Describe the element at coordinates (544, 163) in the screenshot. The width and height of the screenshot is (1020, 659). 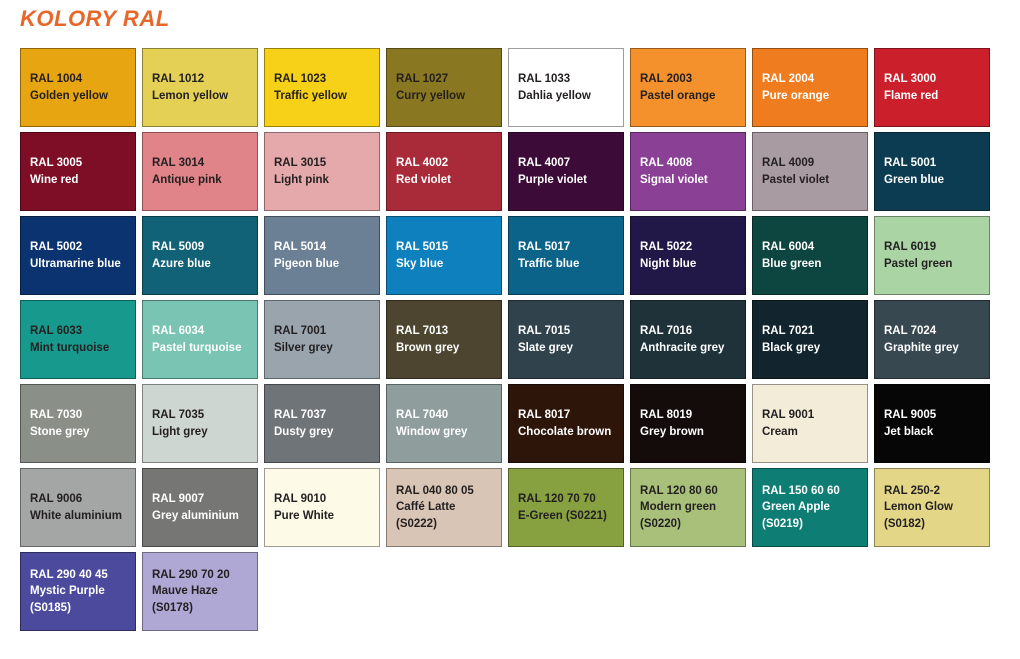
I see `swatch-code: RAL 4007` at that location.